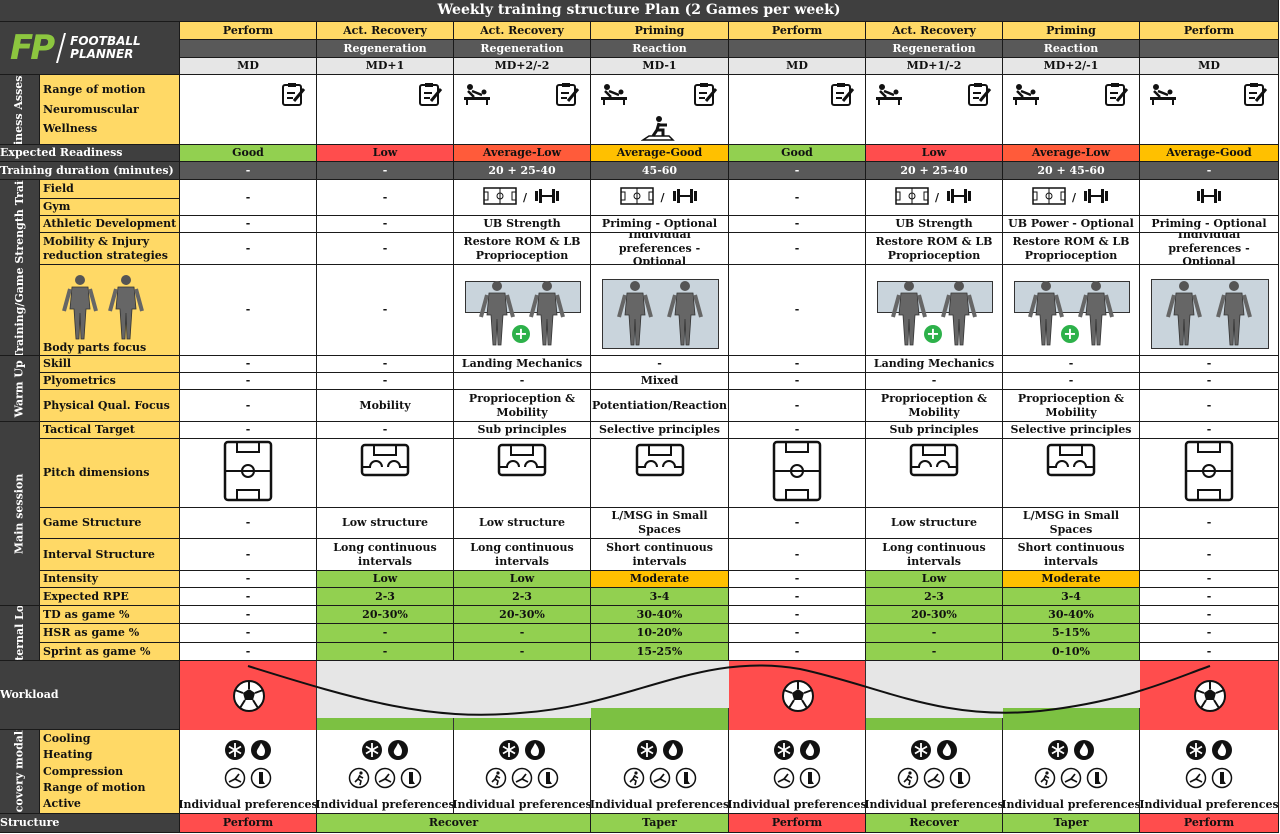  Describe the element at coordinates (1234, 316) in the screenshot. I see `body-back-icon` at that location.